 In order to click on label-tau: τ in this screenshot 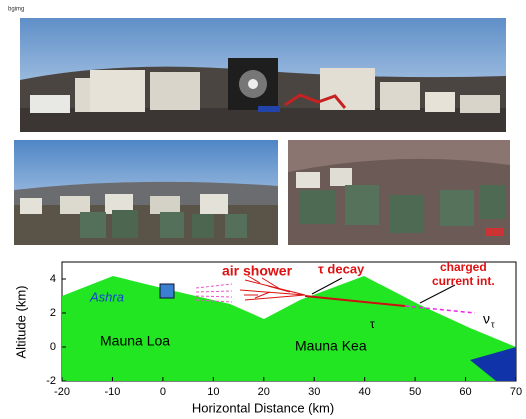, I will do `click(372, 324)`.